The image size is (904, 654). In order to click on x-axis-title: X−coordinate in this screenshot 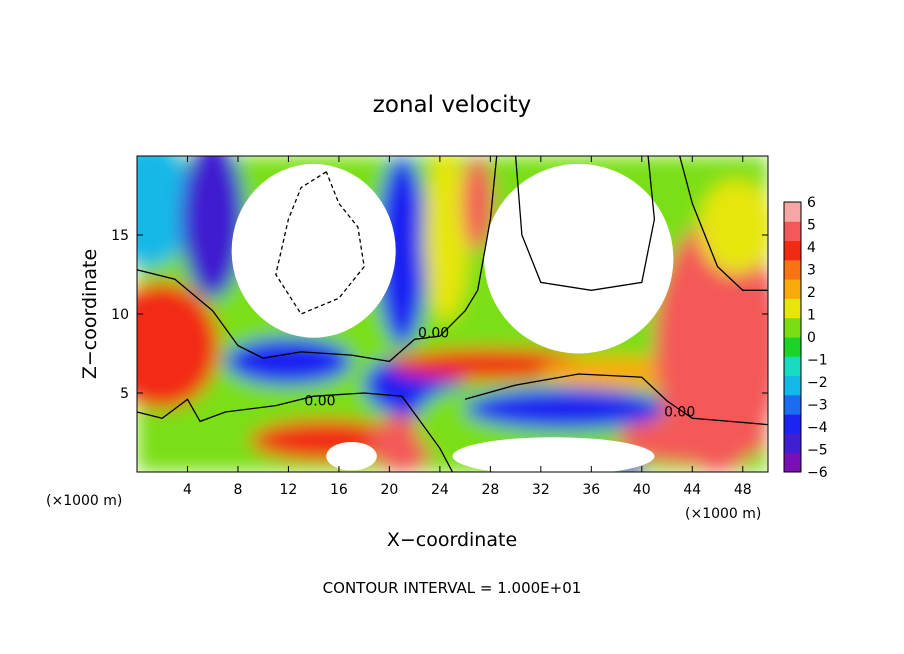, I will do `click(452, 540)`.